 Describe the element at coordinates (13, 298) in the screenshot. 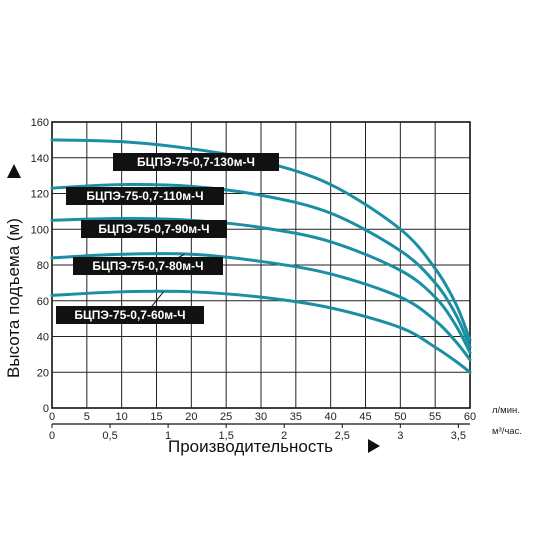

I see `y-axis-title: Высота подъема (м)` at that location.